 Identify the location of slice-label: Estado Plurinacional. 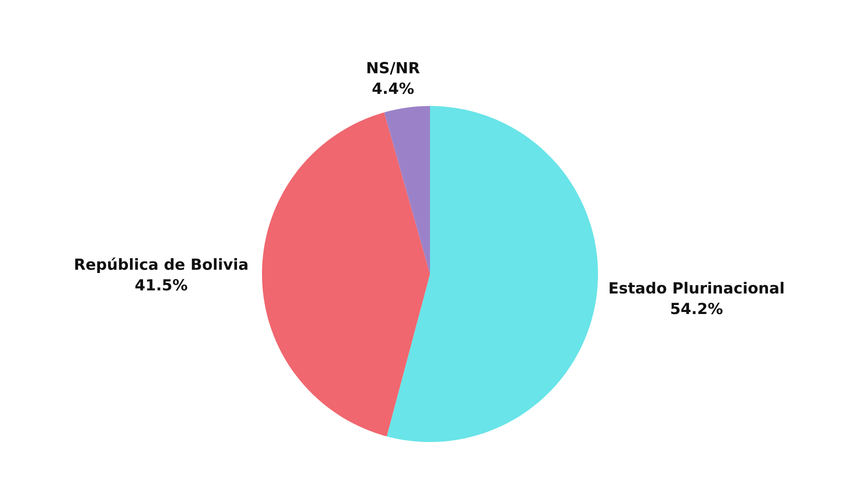
(697, 288).